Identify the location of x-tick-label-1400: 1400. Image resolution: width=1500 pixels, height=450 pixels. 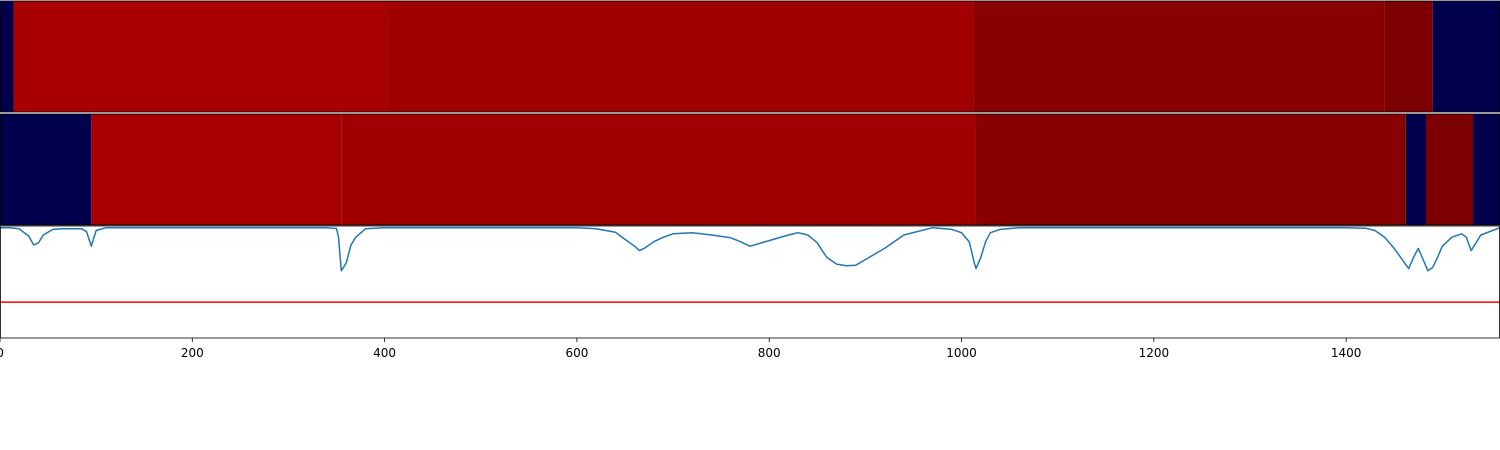
(1346, 353).